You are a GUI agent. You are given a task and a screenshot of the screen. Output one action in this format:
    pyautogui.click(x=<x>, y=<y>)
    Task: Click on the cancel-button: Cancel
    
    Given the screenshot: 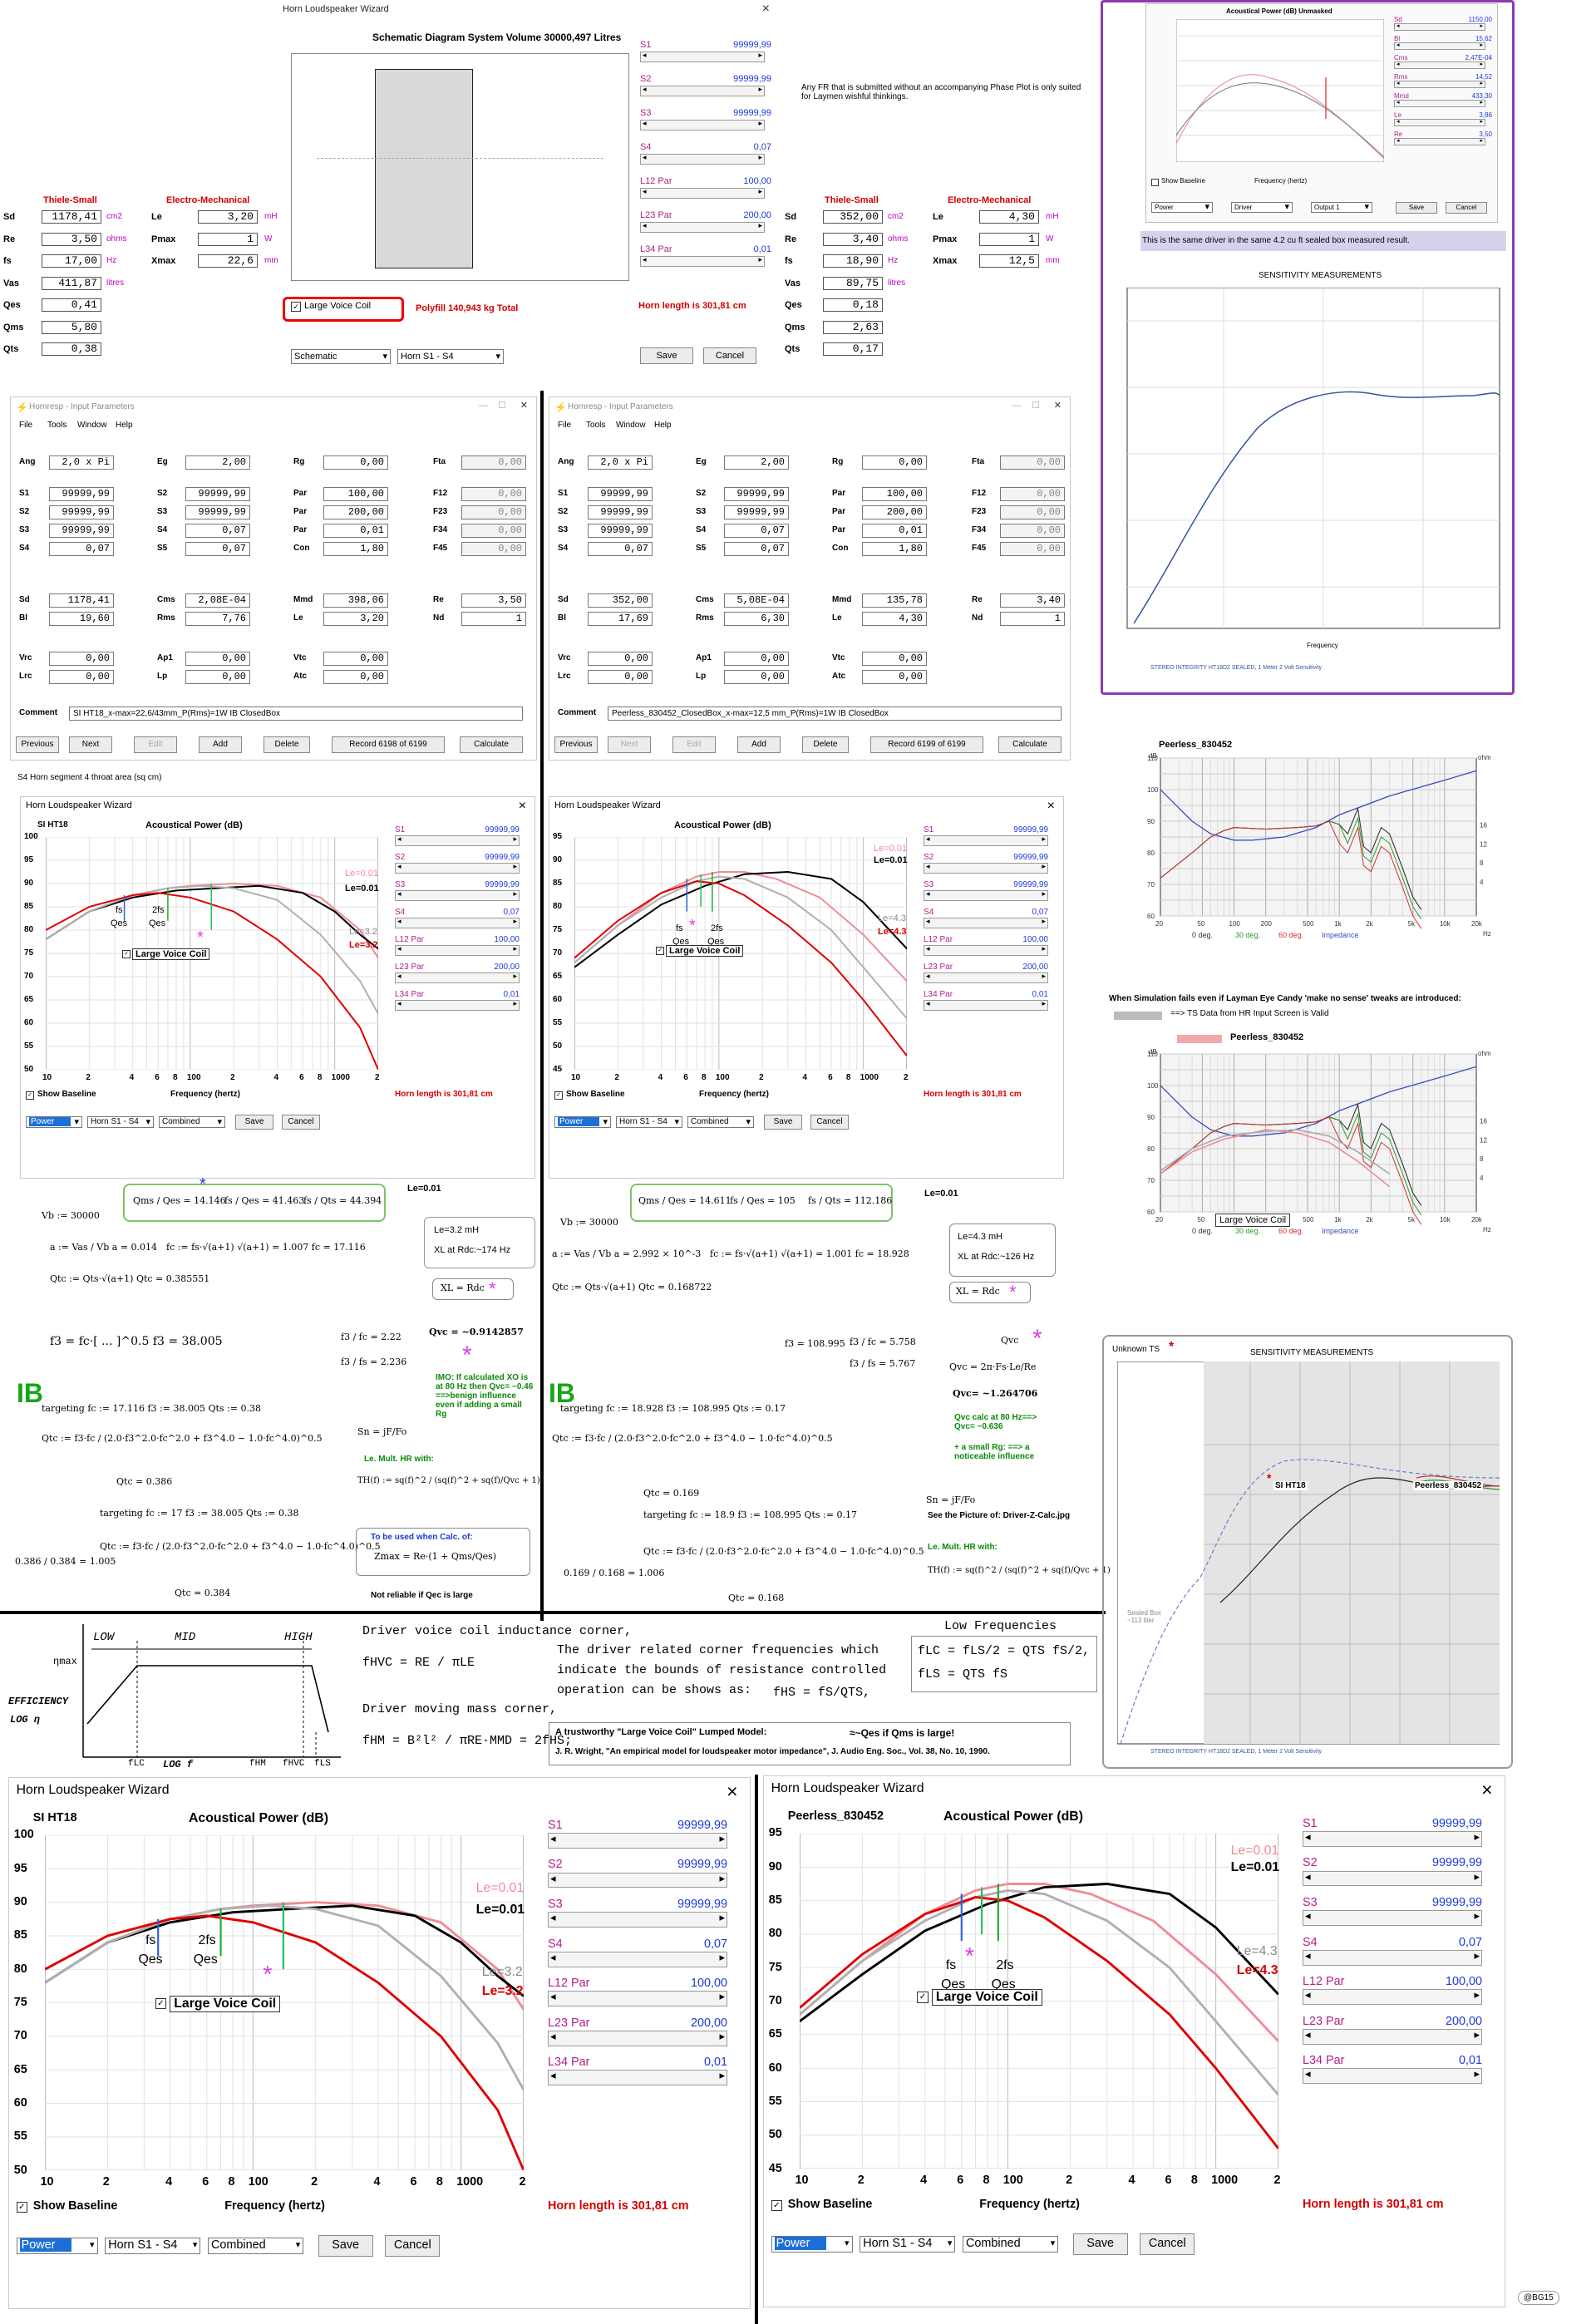 What is the action you would take?
    pyautogui.click(x=1167, y=2244)
    